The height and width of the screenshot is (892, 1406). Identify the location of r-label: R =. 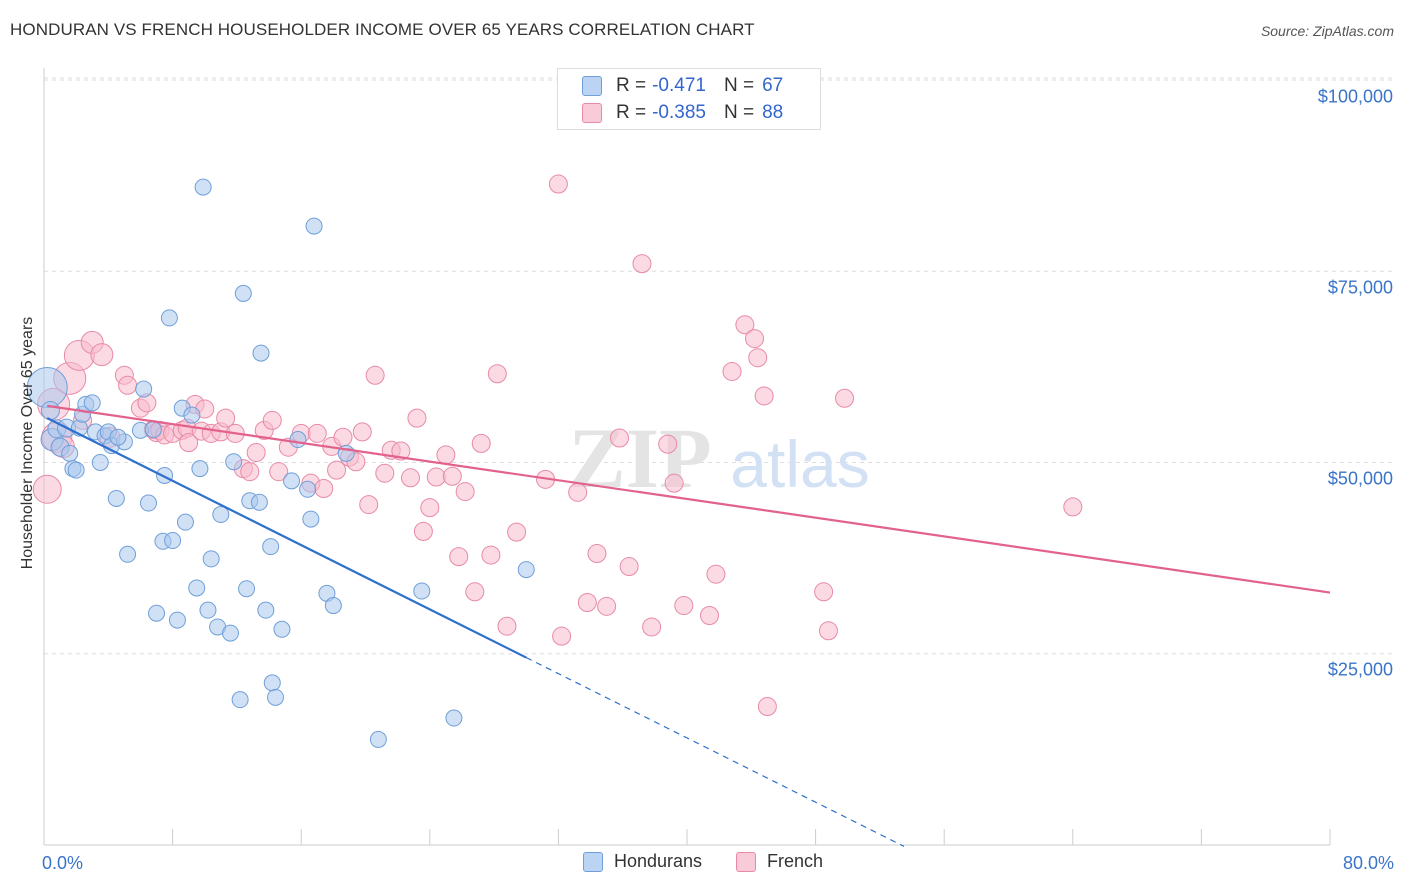
(631, 85).